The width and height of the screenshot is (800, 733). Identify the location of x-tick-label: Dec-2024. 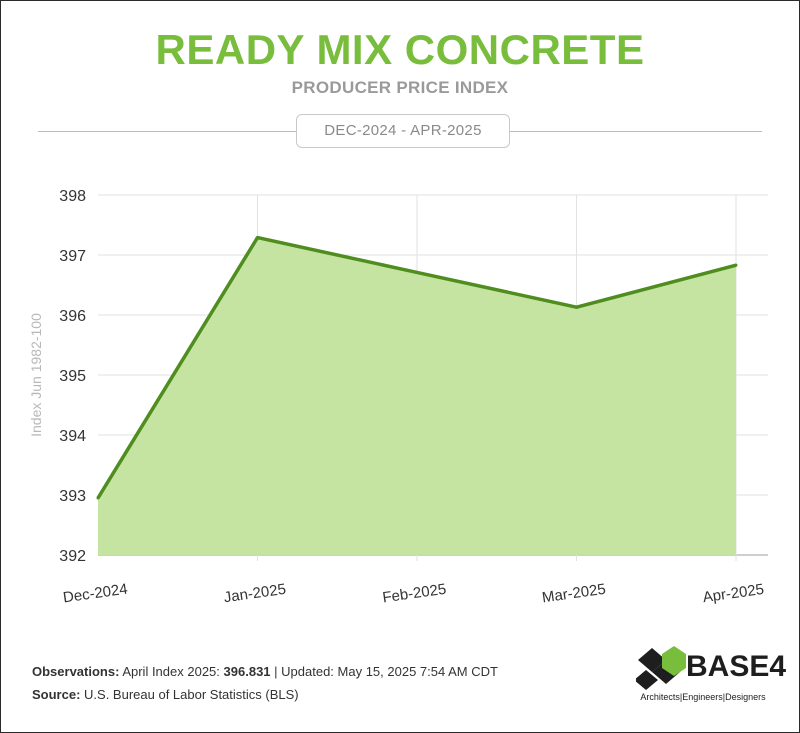
(95, 594).